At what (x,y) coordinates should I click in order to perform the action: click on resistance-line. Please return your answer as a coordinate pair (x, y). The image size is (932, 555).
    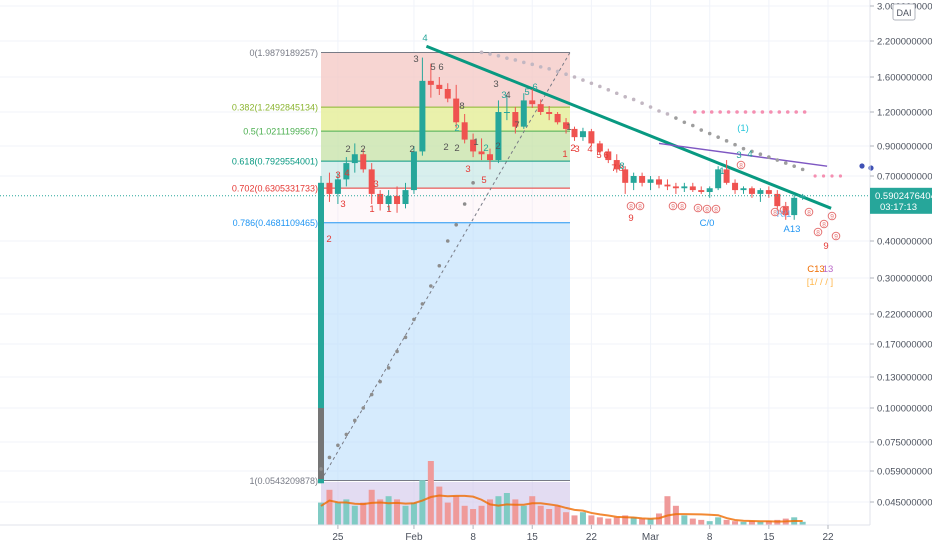
    Looking at the image, I should click on (743, 154).